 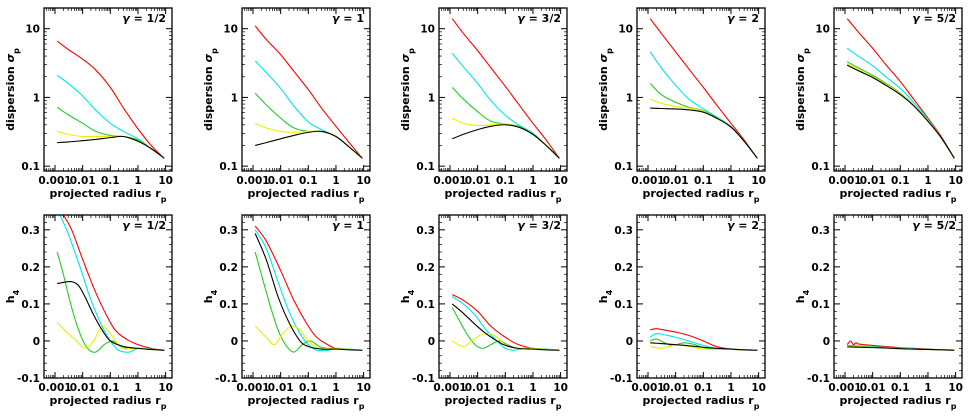 I want to click on y-tick-label: 0, so click(x=234, y=342).